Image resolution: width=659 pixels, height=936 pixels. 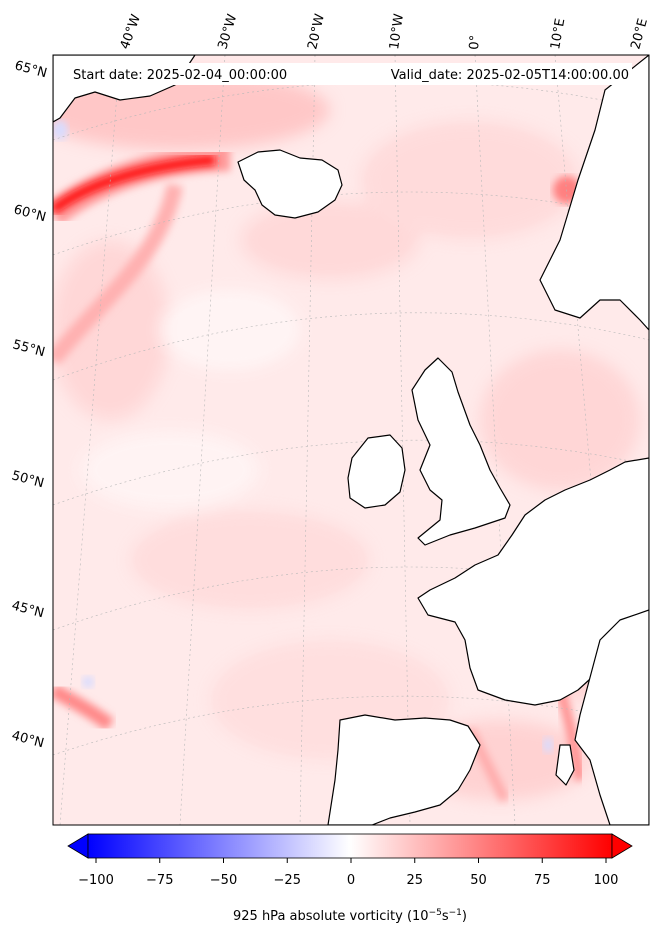 What do you see at coordinates (287, 880) in the screenshot?
I see `colorbar-tick-label: −25` at bounding box center [287, 880].